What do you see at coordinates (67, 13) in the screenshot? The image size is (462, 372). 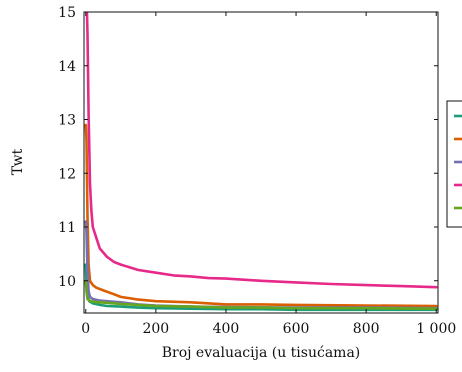 I see `y-tick-label: 15` at bounding box center [67, 13].